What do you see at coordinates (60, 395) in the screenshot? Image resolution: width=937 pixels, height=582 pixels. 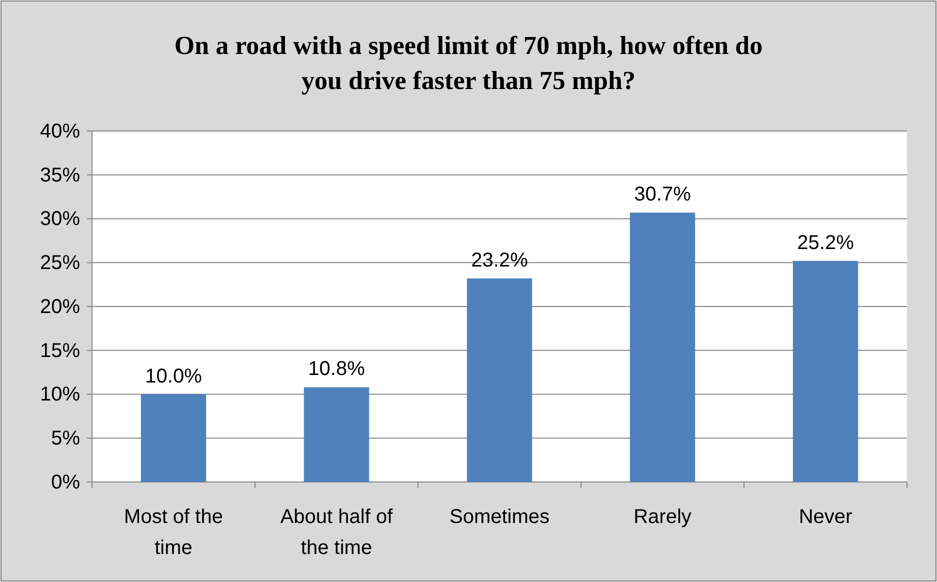 I see `y-tick-label: 10%` at bounding box center [60, 395].